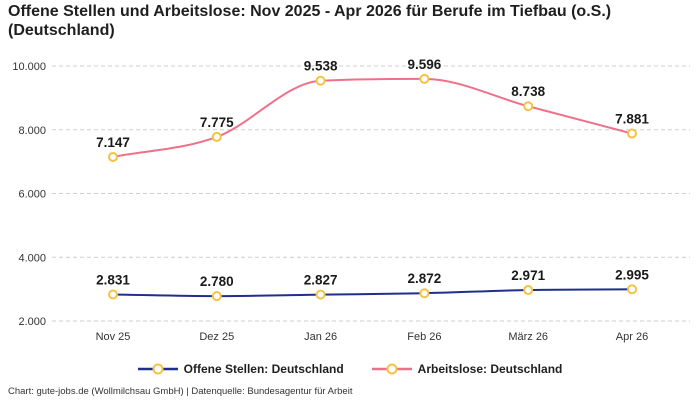  What do you see at coordinates (372, 337) in the screenshot?
I see `x-axis: Nov 25 Dez 25 Jan 26 Feb 26 März 26 Apr 26` at bounding box center [372, 337].